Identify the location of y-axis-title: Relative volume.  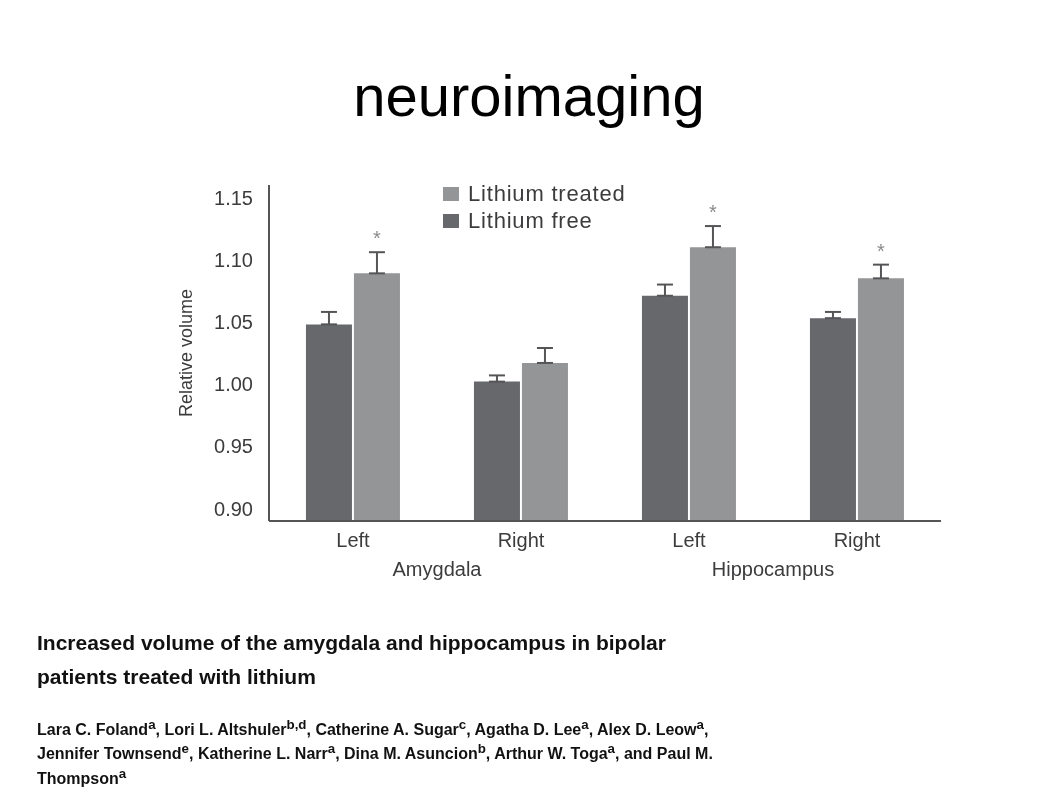
(186, 353).